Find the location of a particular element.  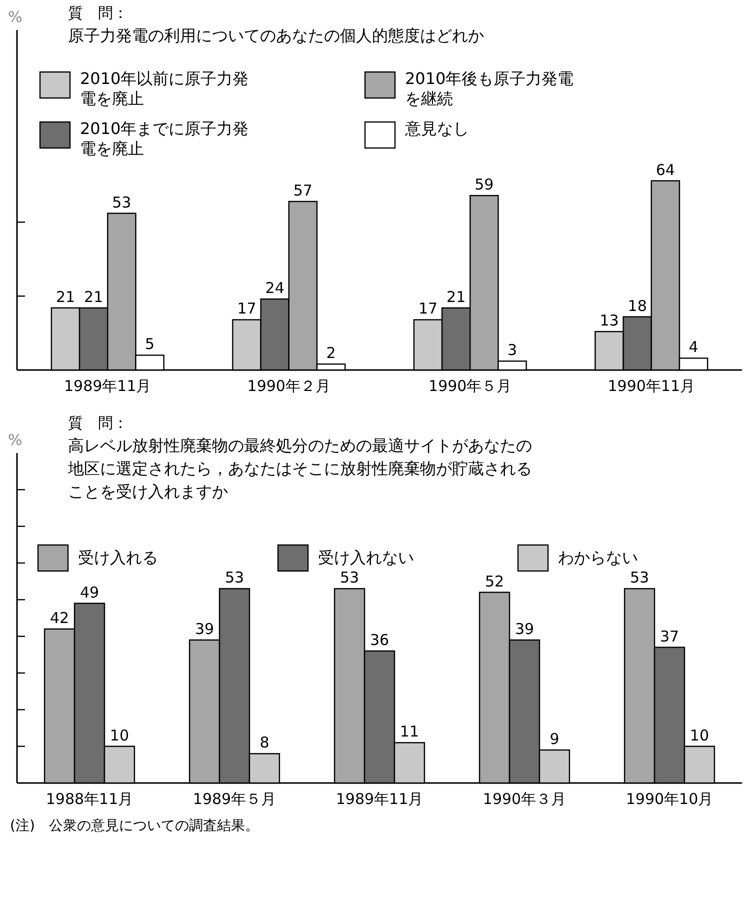

x-tick-label: 1989年５月 is located at coordinates (234, 799).